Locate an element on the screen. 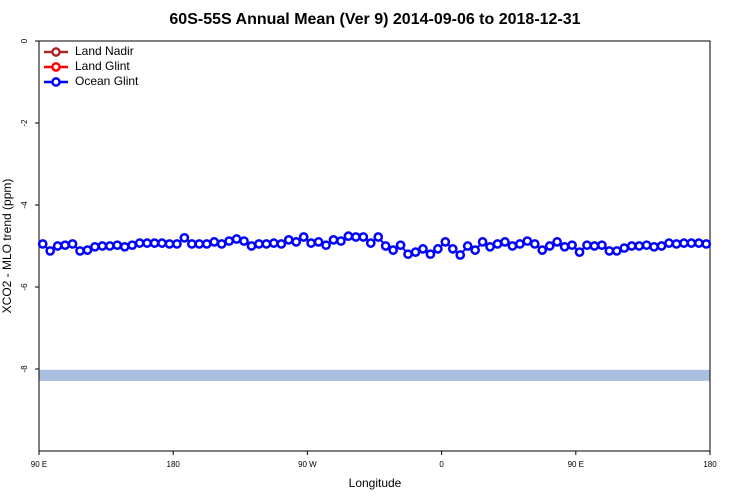  legend-label: Land Nadir is located at coordinates (104, 51).